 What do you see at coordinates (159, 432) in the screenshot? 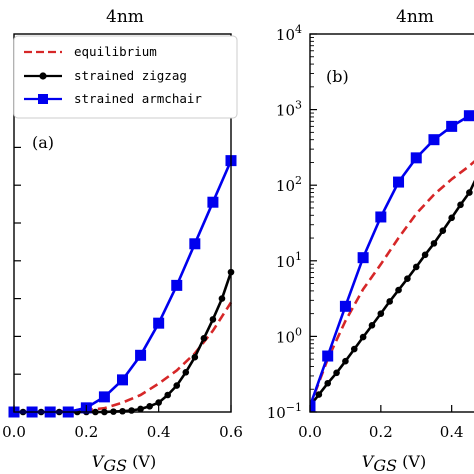
I see `panel-a-xtick-label: 0.4` at bounding box center [159, 432].